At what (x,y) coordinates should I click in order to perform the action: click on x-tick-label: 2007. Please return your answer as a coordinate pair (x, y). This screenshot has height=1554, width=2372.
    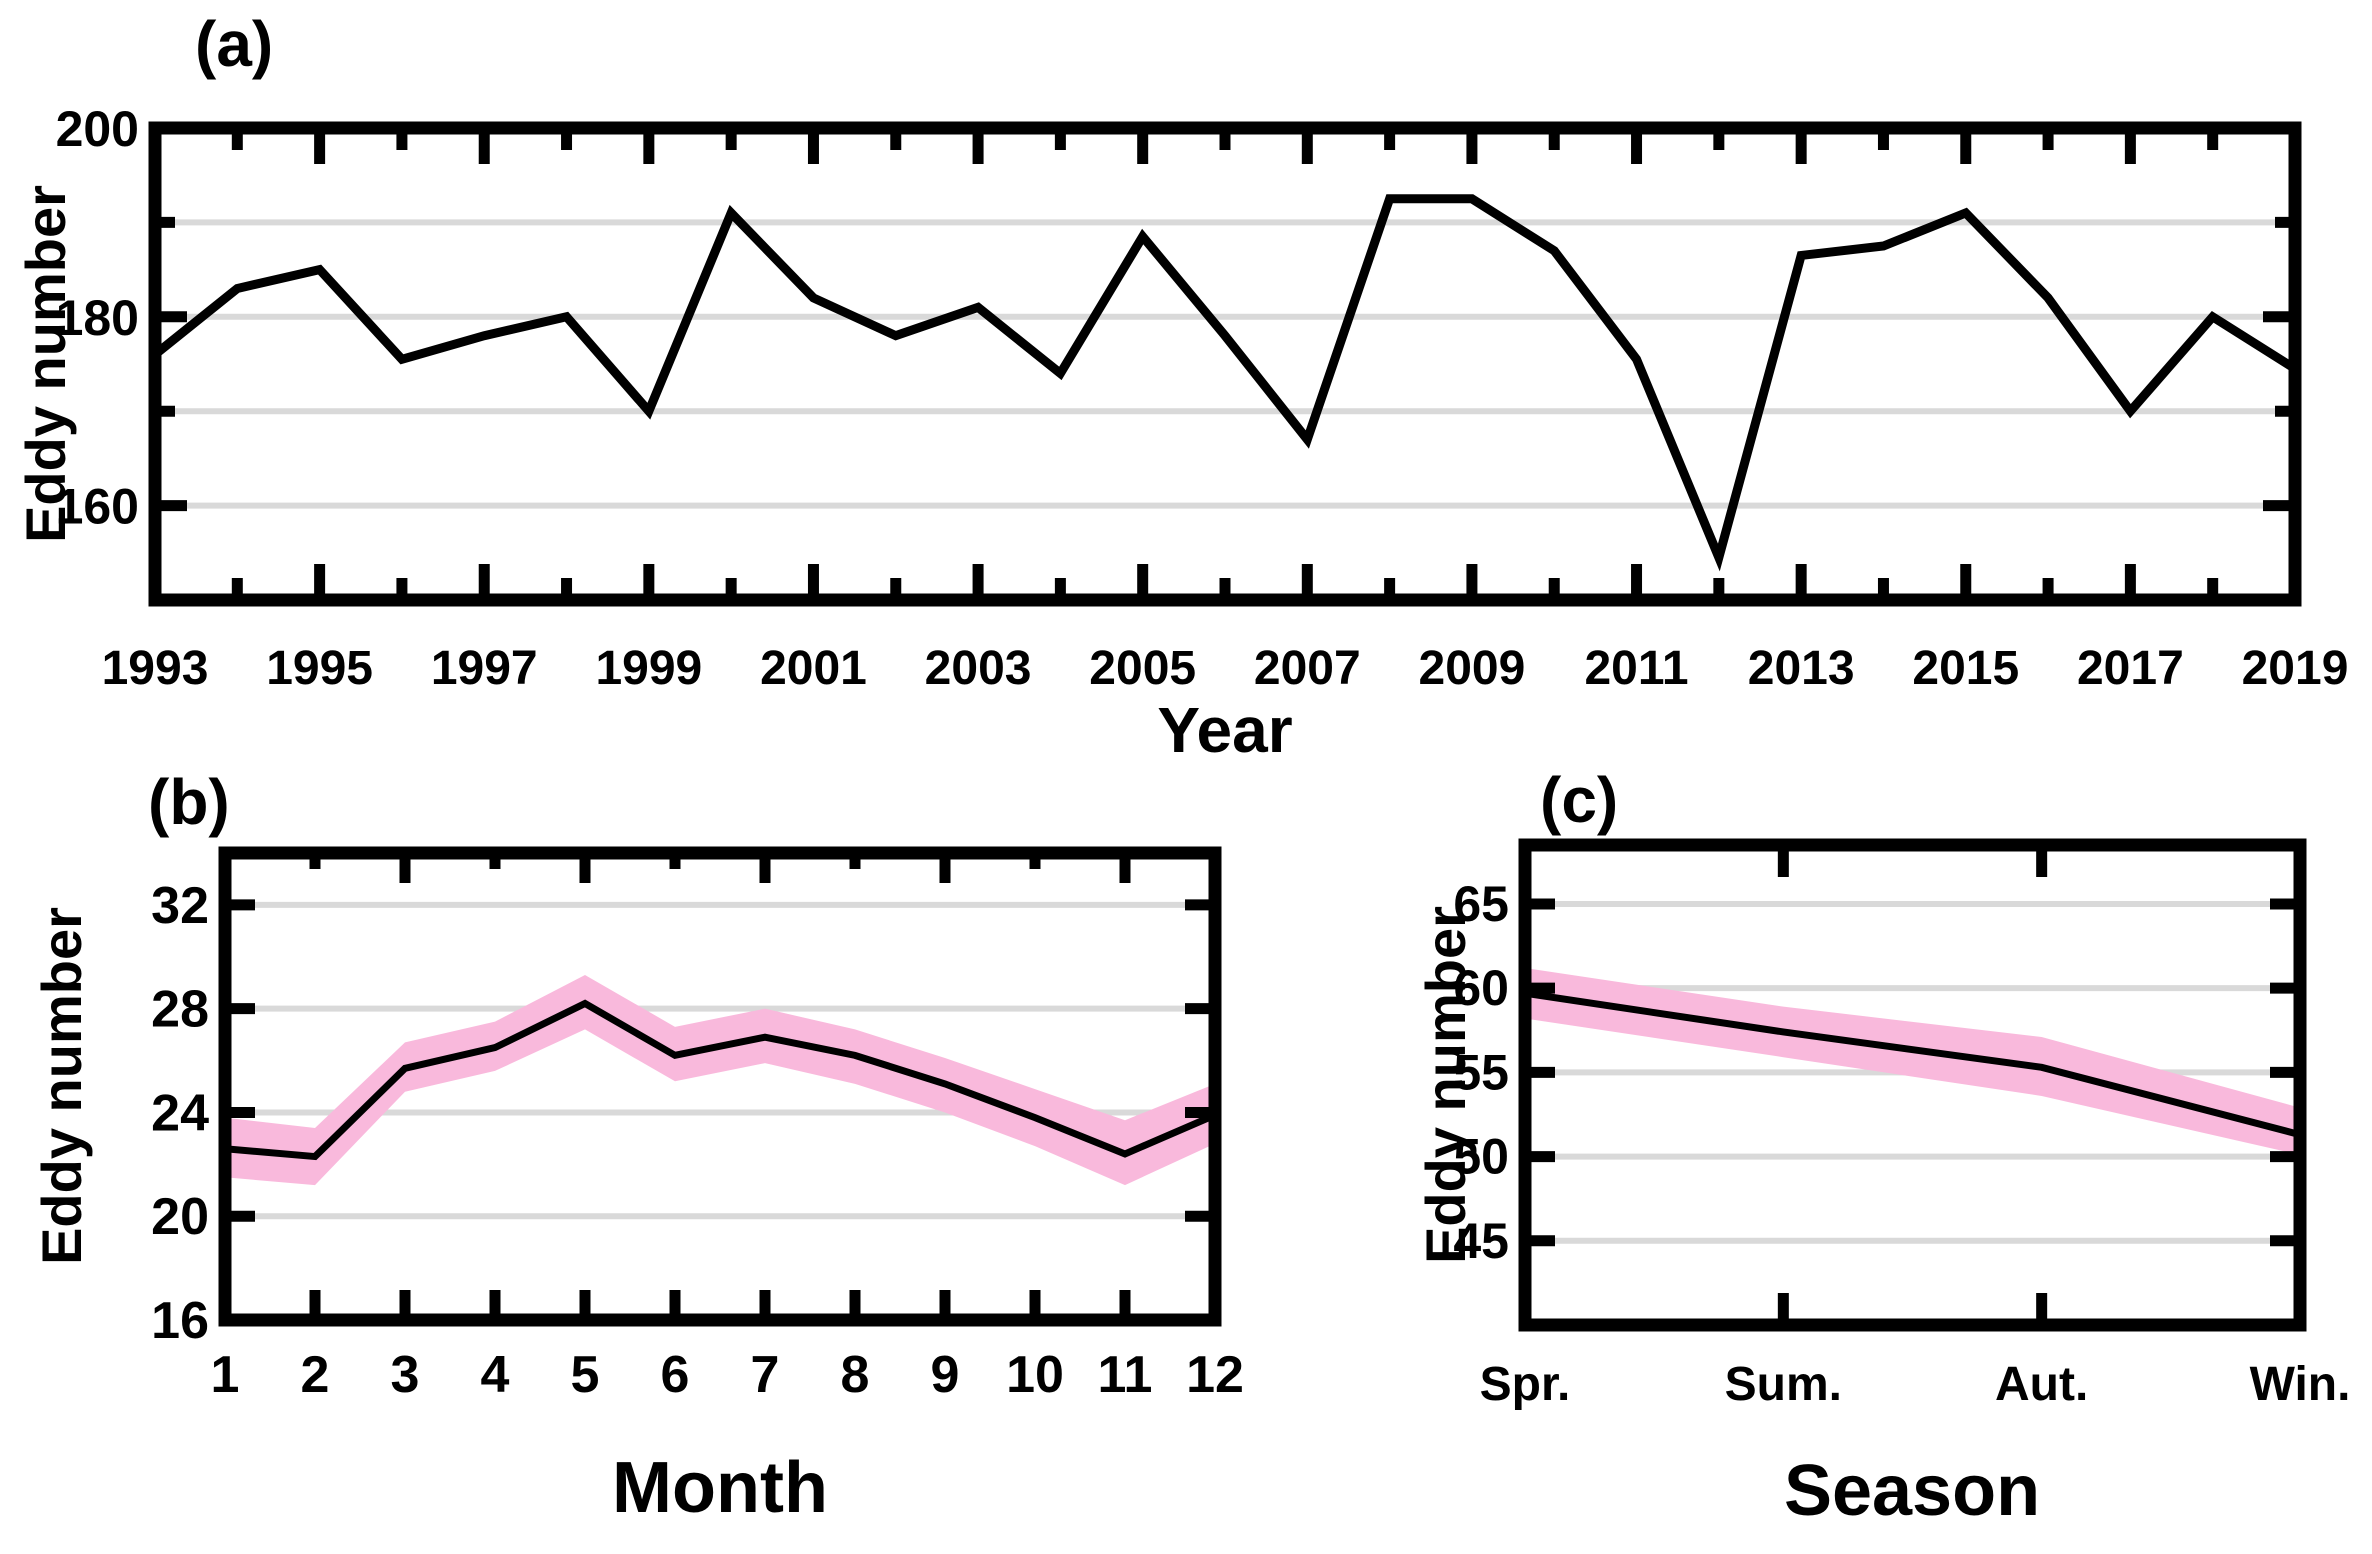
    Looking at the image, I should click on (1307, 668).